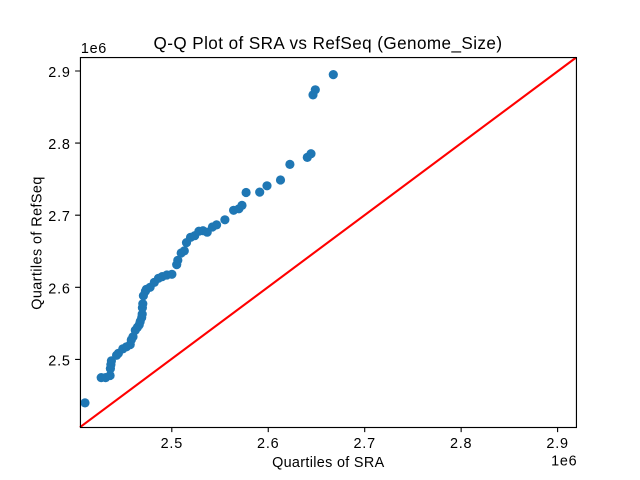 The height and width of the screenshot is (480, 640). What do you see at coordinates (38, 243) in the screenshot?
I see `svg-text: Quartiles of RefSeq` at bounding box center [38, 243].